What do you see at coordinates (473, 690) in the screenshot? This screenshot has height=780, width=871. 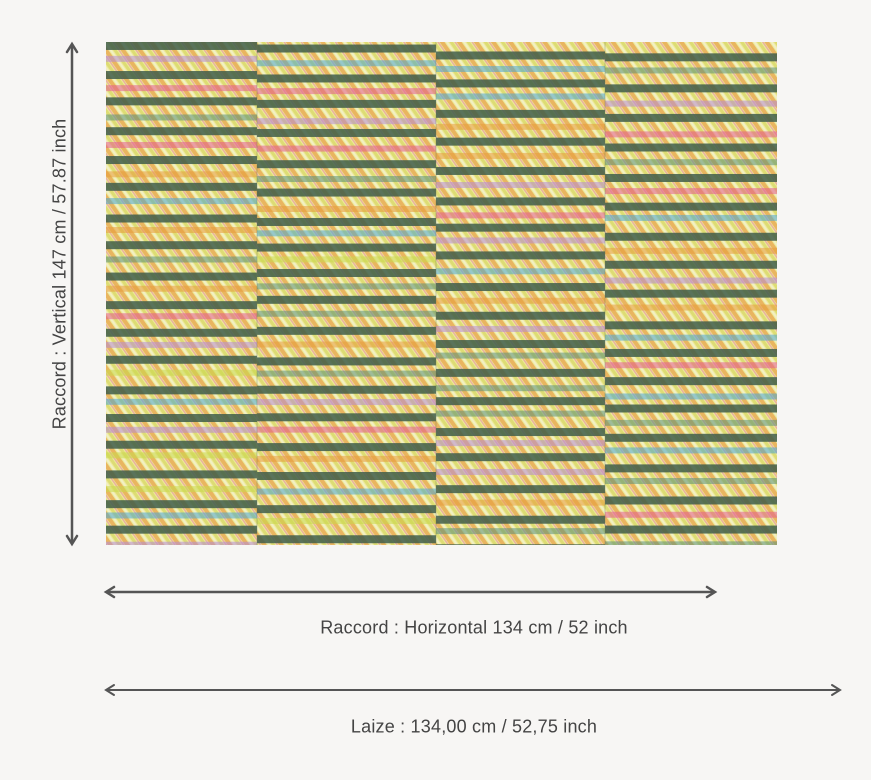 I see `laize-width-arrow` at bounding box center [473, 690].